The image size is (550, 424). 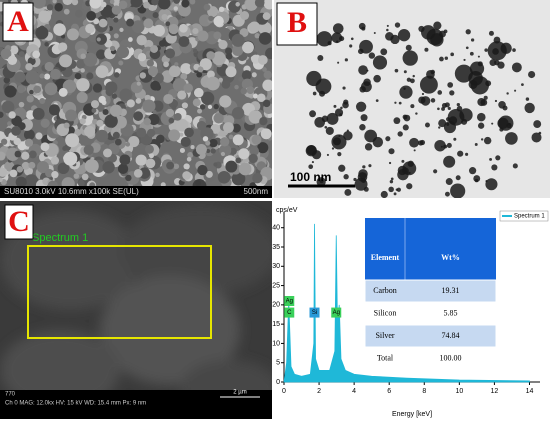 I want to click on table-cell: Carbon, so click(x=385, y=290).